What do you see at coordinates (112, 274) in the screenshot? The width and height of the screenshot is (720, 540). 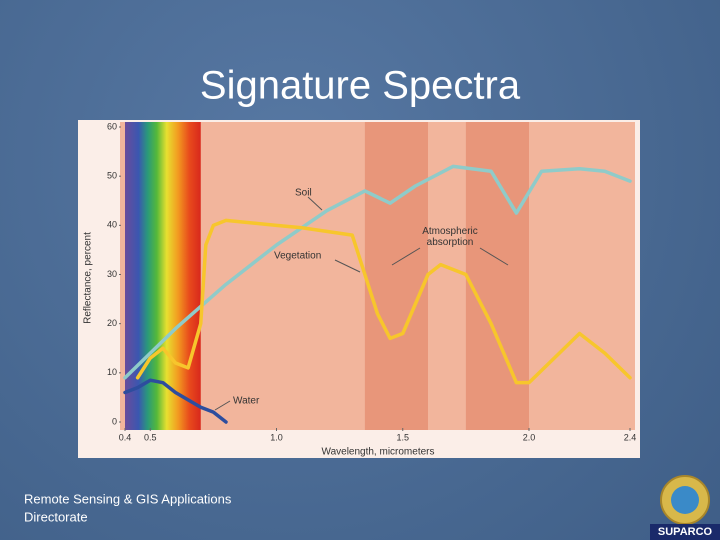 I see `y-tick-label: 30` at bounding box center [112, 274].